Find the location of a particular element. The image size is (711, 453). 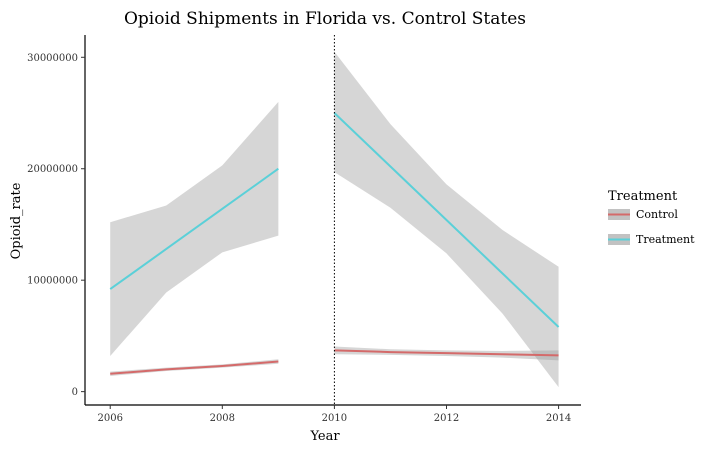

y-tick-label: 20000000 is located at coordinates (52, 169).